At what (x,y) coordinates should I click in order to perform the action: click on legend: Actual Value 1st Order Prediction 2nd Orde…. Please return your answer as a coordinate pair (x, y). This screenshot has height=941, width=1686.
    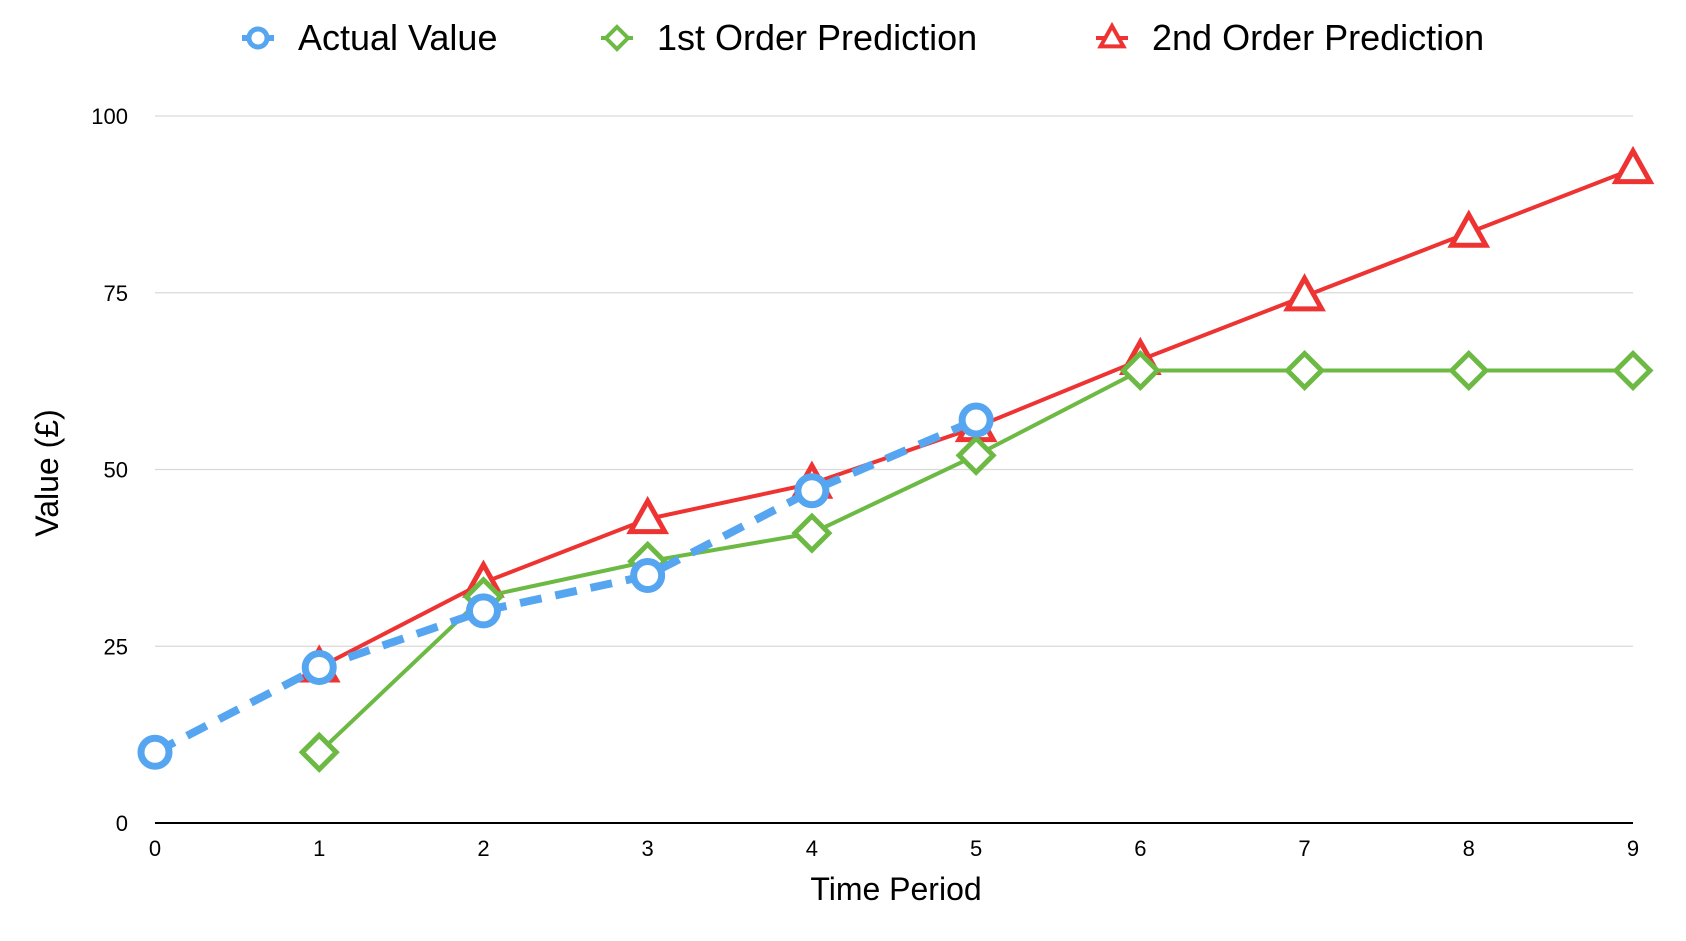
    Looking at the image, I should click on (863, 37).